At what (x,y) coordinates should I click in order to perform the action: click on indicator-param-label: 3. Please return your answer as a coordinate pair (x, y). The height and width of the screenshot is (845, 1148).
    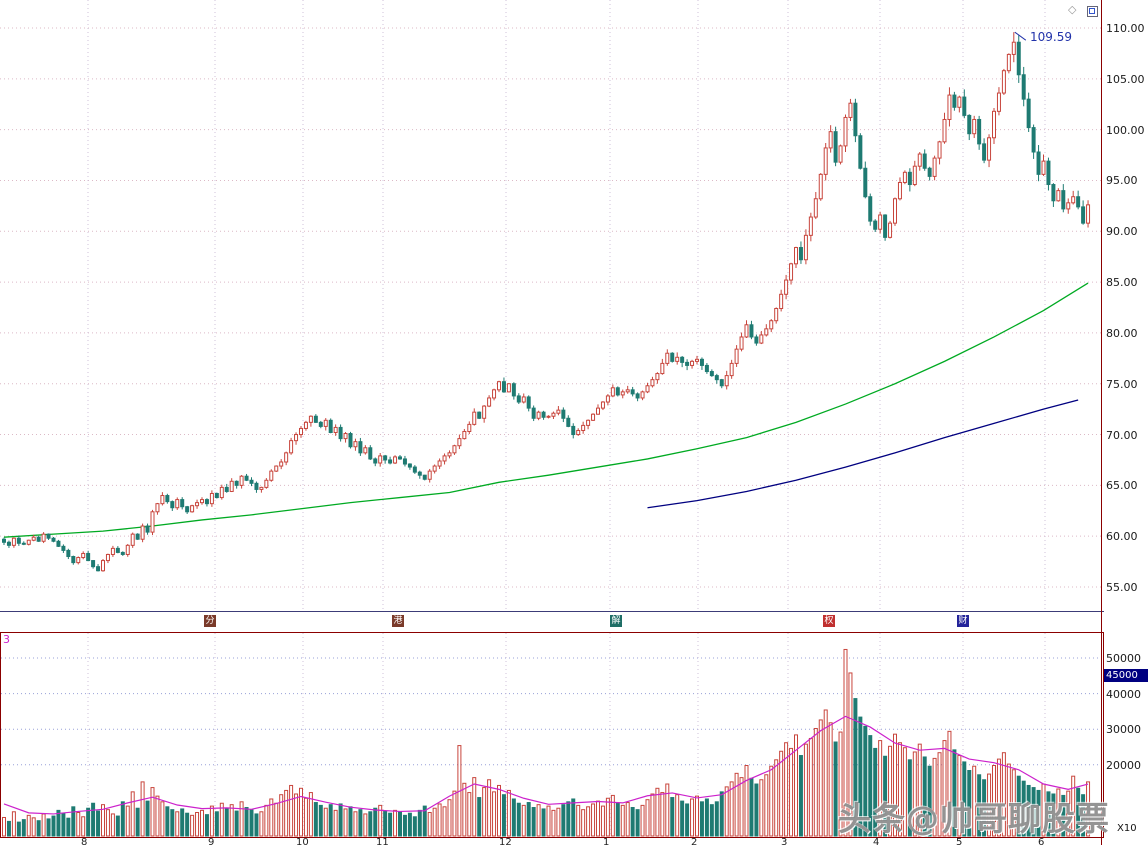
    Looking at the image, I should click on (6, 639).